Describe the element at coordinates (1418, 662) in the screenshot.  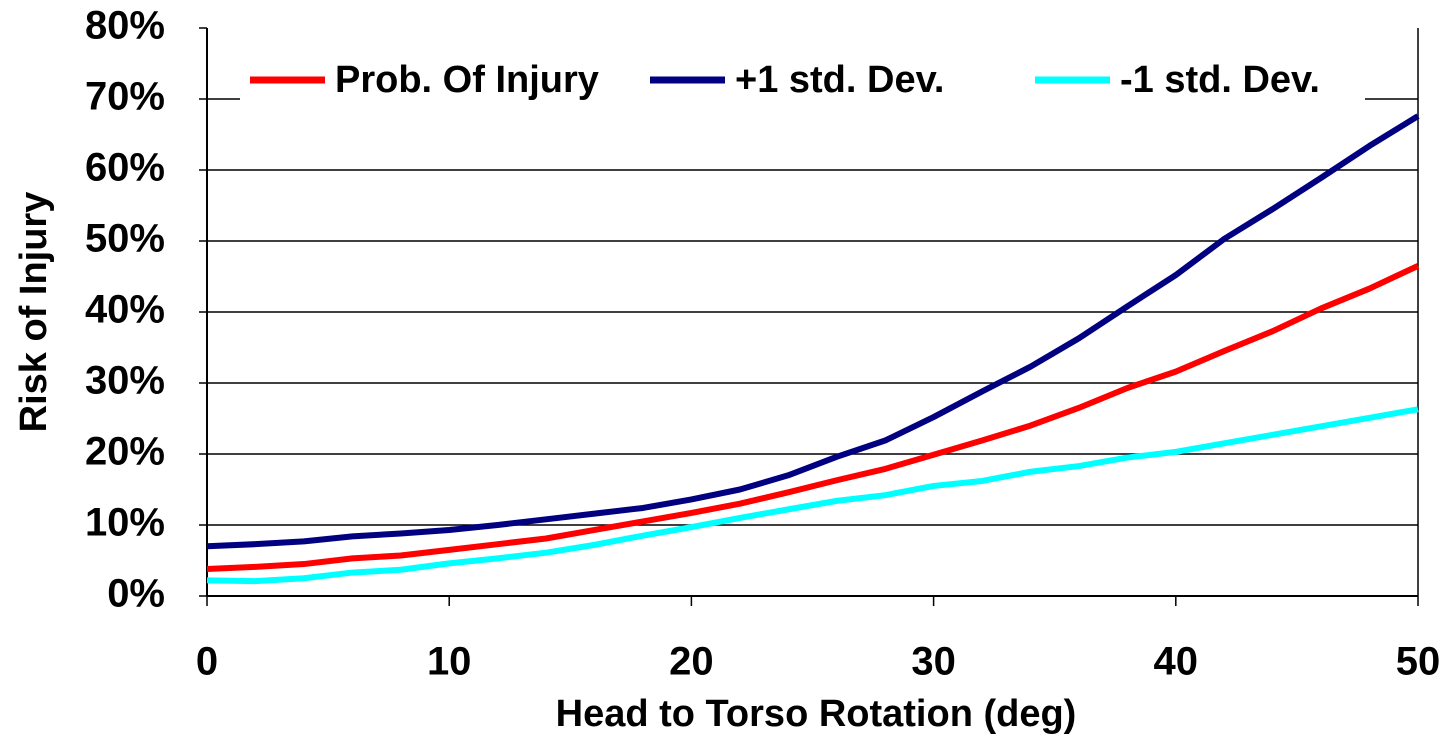
I see `x-tick-label: 50` at that location.